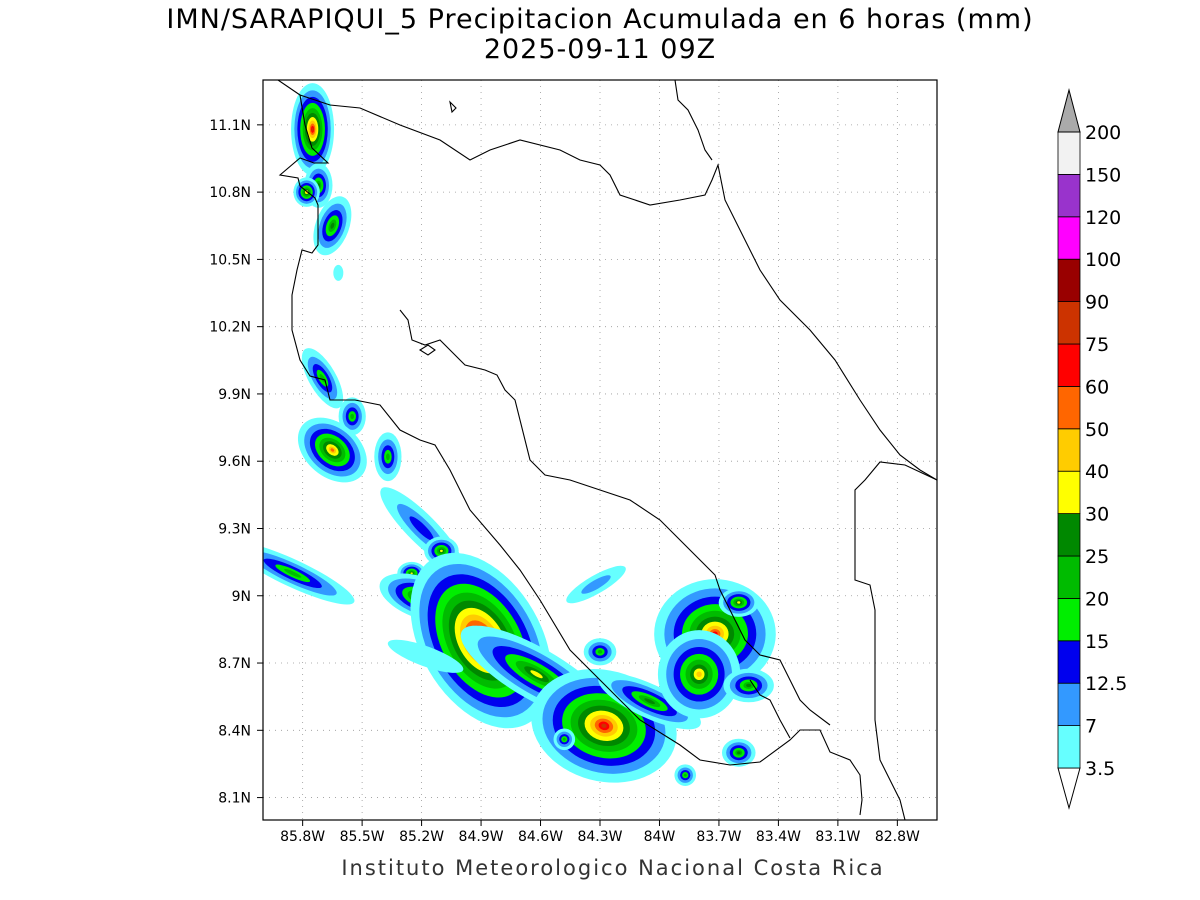 The width and height of the screenshot is (1200, 900). What do you see at coordinates (1097, 472) in the screenshot?
I see `colorbar-level-label: 40` at bounding box center [1097, 472].